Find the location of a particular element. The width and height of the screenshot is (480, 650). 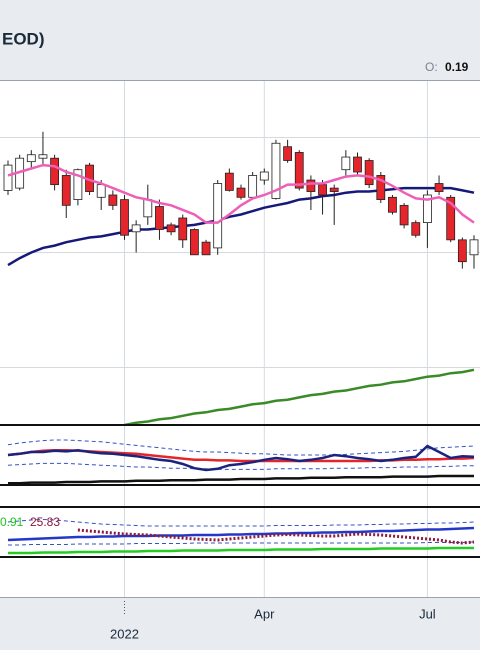

quote-value: 0.19 is located at coordinates (457, 67).